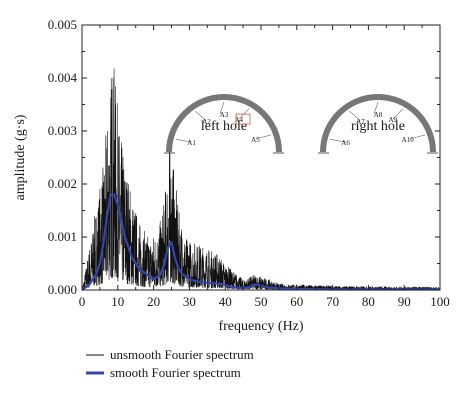 This screenshot has width=474, height=406. I want to click on sensor-label-A5: A5, so click(255, 140).